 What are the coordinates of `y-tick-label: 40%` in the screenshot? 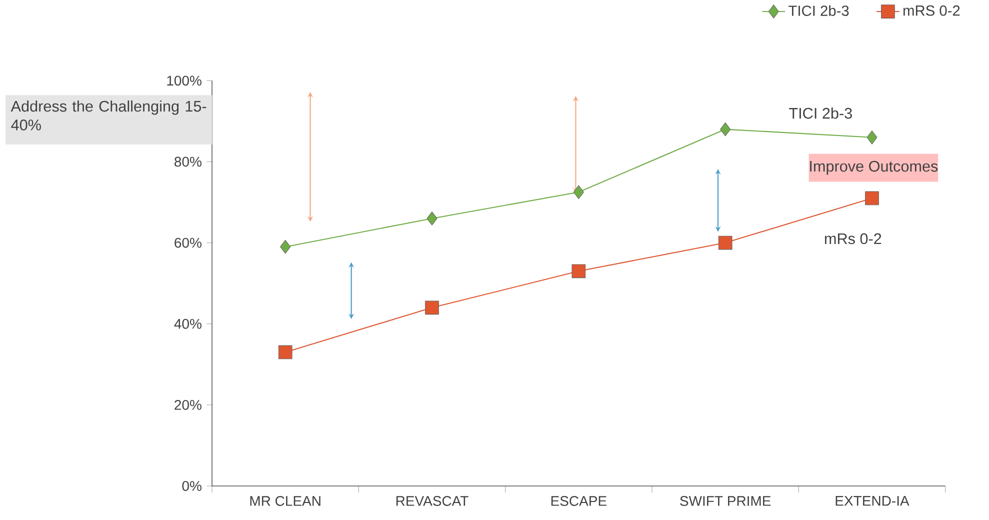 It's located at (188, 323).